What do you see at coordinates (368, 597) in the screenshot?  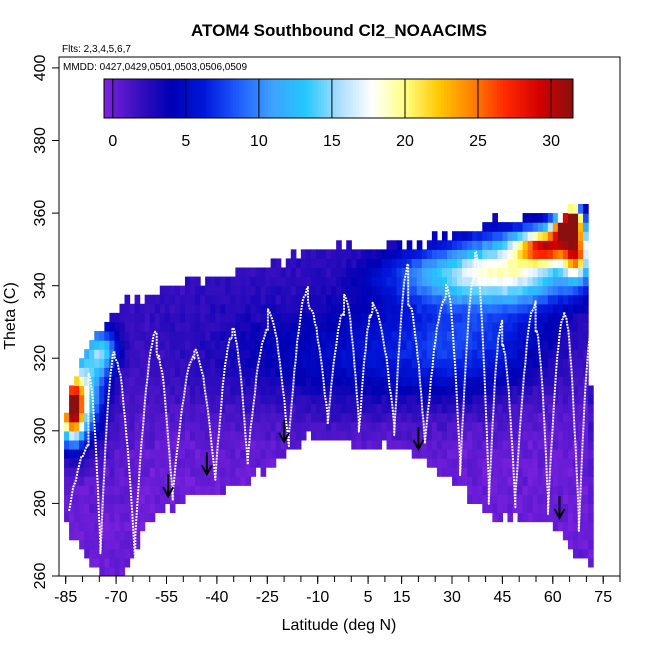 I see `x-tick-label: 5` at bounding box center [368, 597].